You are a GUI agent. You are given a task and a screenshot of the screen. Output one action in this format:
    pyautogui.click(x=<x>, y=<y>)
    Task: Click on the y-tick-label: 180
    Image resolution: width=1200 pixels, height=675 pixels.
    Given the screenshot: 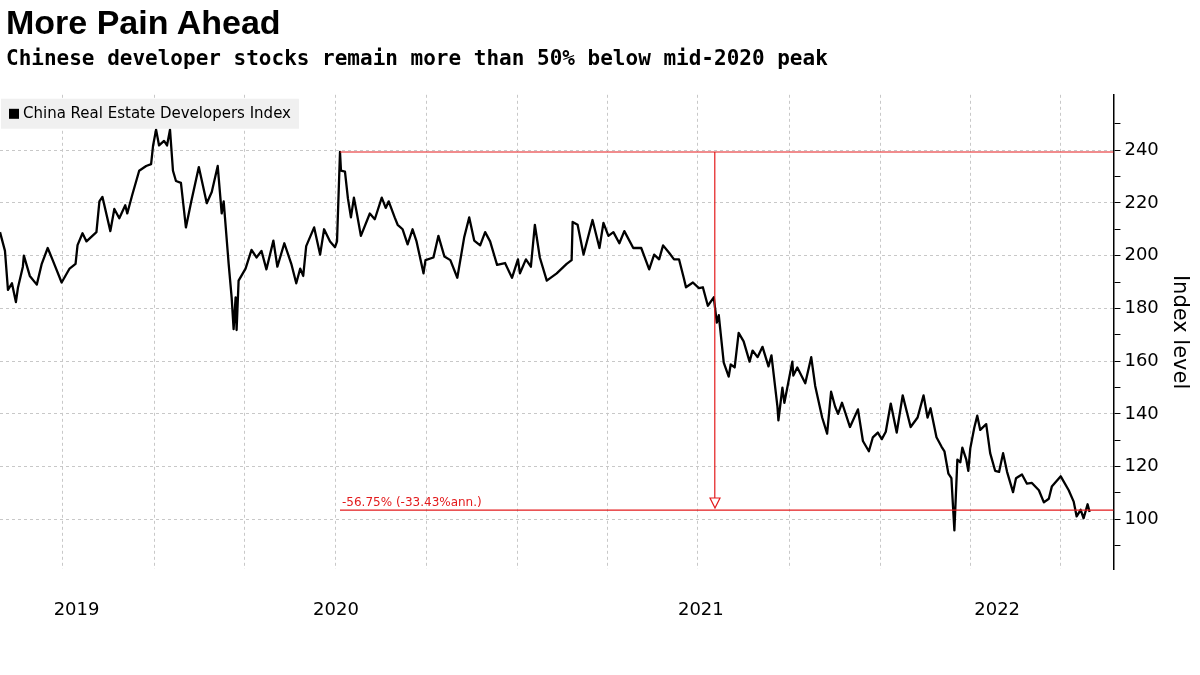 What is the action you would take?
    pyautogui.click(x=1141, y=307)
    